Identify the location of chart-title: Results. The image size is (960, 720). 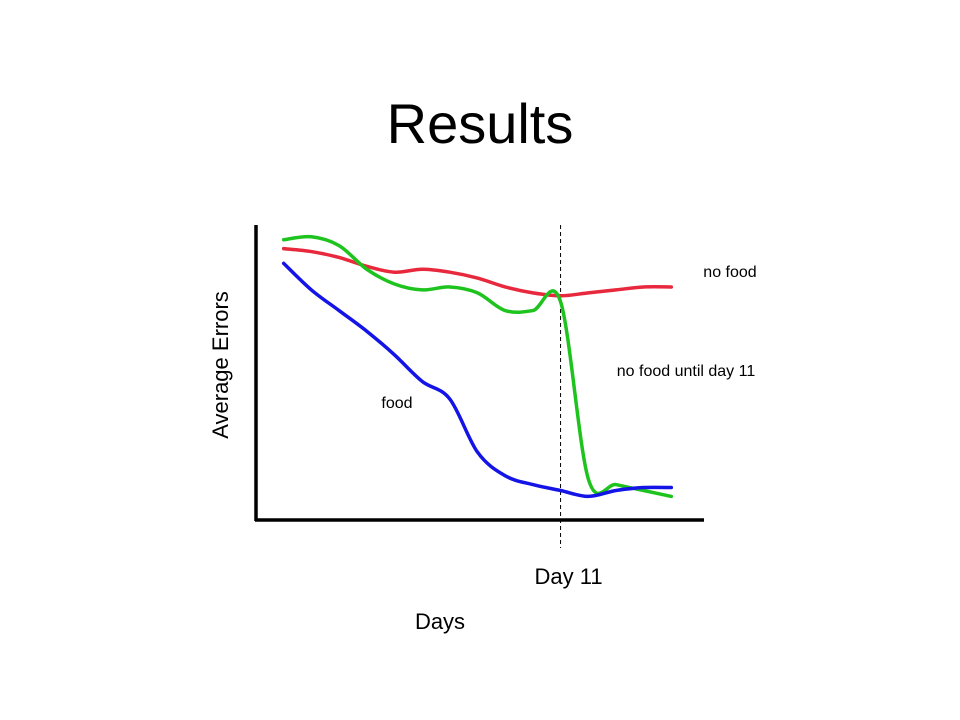
(480, 123).